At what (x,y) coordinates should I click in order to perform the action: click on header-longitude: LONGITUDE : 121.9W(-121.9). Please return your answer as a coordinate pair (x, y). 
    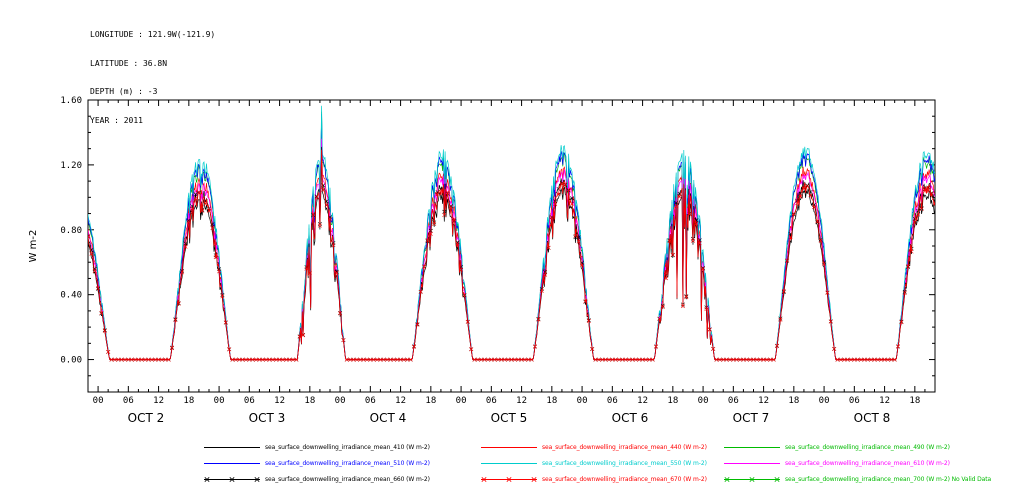
    Looking at the image, I should click on (153, 34).